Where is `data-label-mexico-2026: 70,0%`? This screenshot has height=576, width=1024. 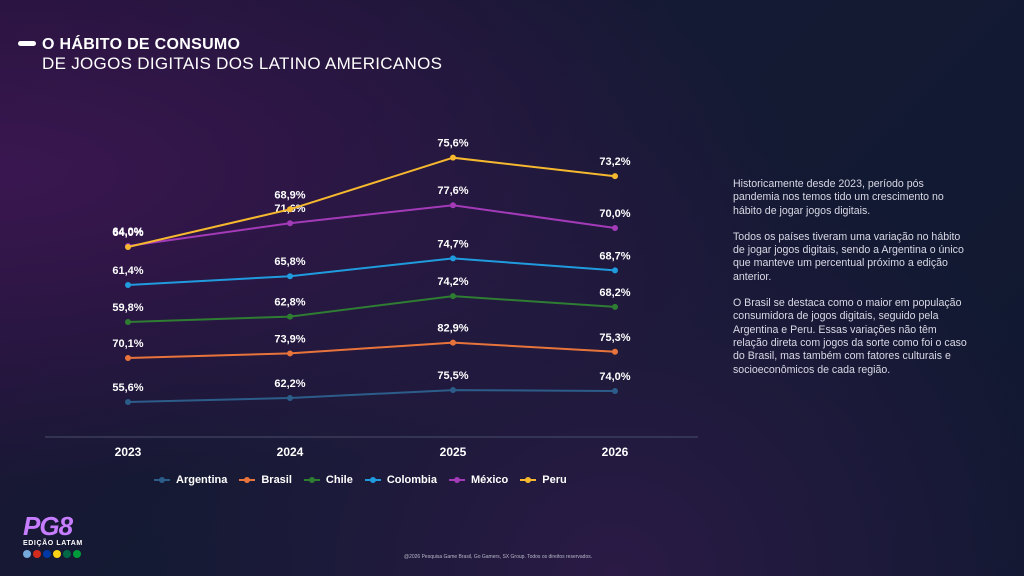
data-label-mexico-2026: 70,0% is located at coordinates (614, 214).